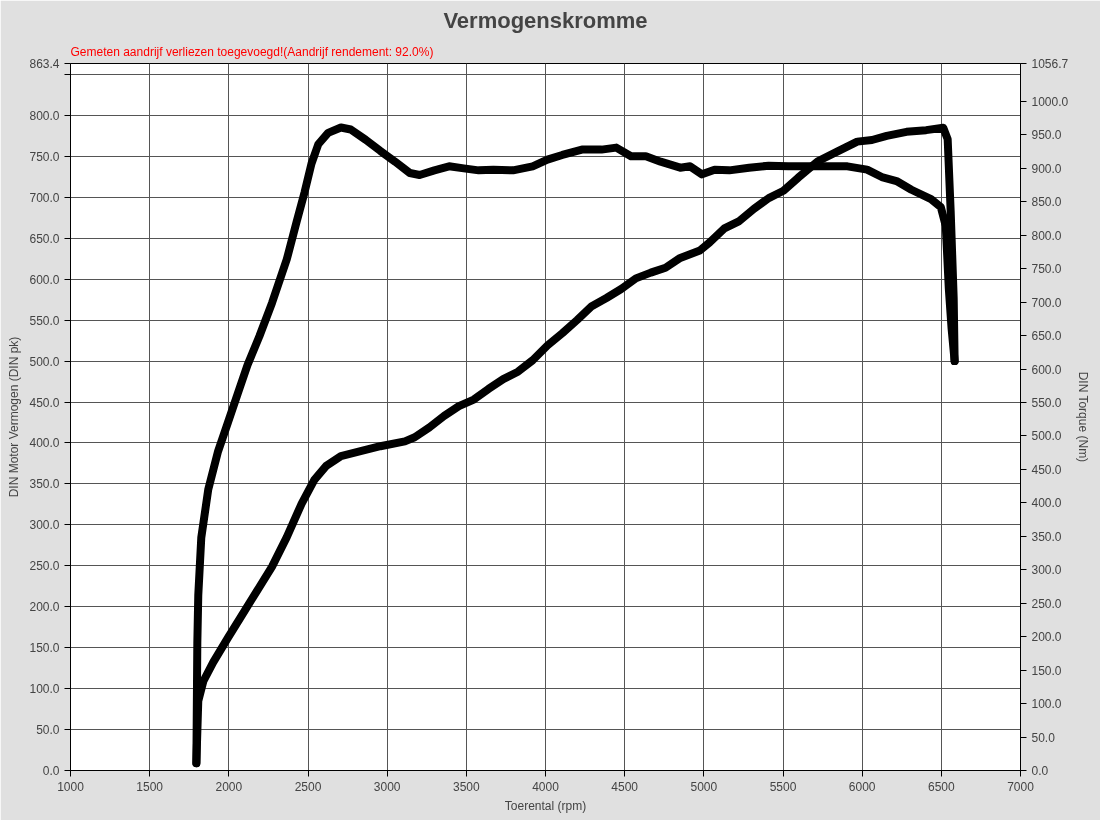 Image resolution: width=1111 pixels, height=829 pixels. Describe the element at coordinates (48, 730) in the screenshot. I see `y-tick-label: 50.0` at that location.